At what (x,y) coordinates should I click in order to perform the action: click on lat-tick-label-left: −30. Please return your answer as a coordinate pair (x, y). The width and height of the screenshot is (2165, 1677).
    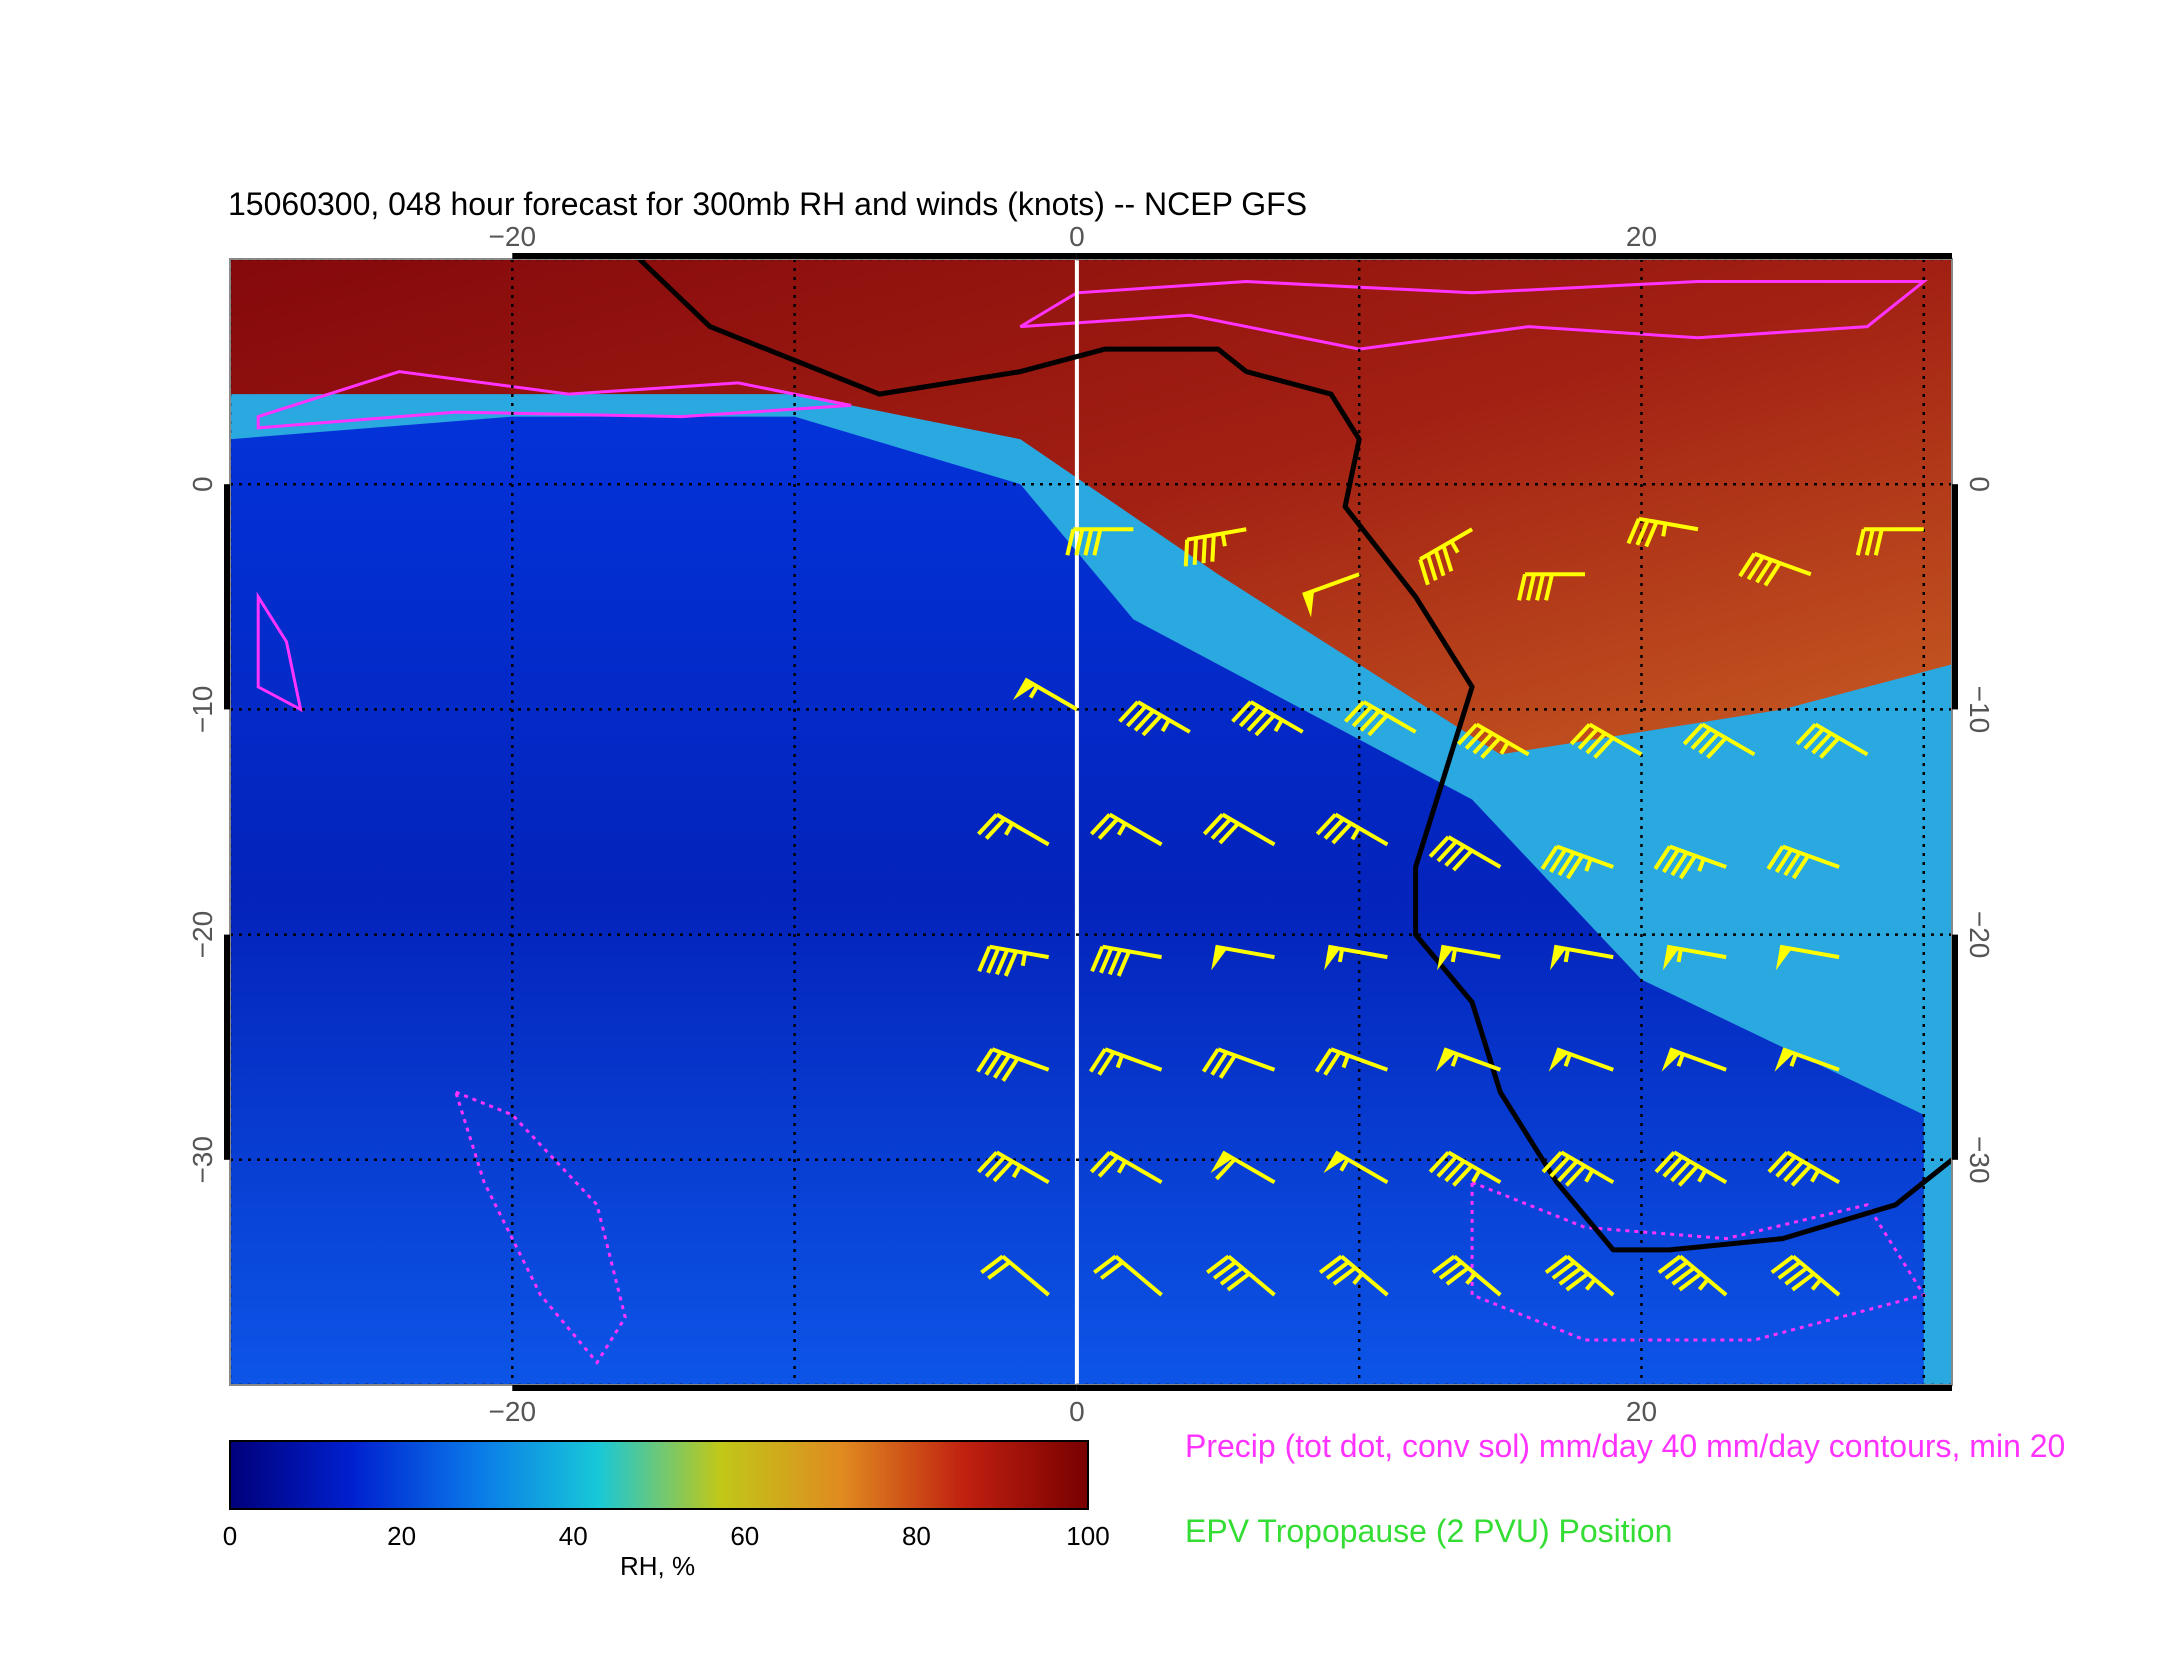
    Looking at the image, I should click on (202, 1160).